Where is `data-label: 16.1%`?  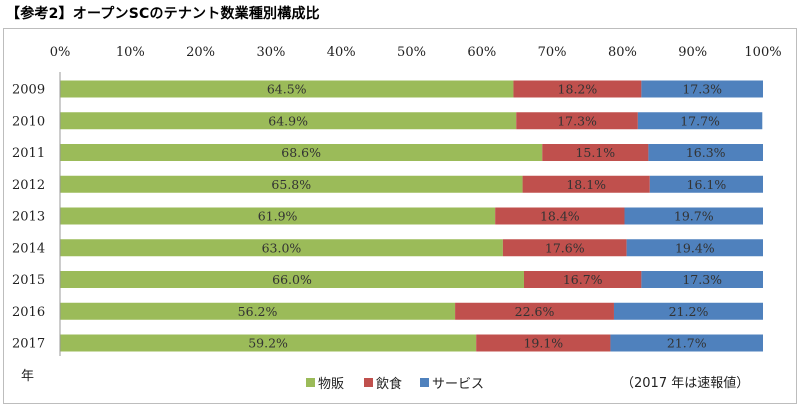 data-label: 16.1% is located at coordinates (707, 184).